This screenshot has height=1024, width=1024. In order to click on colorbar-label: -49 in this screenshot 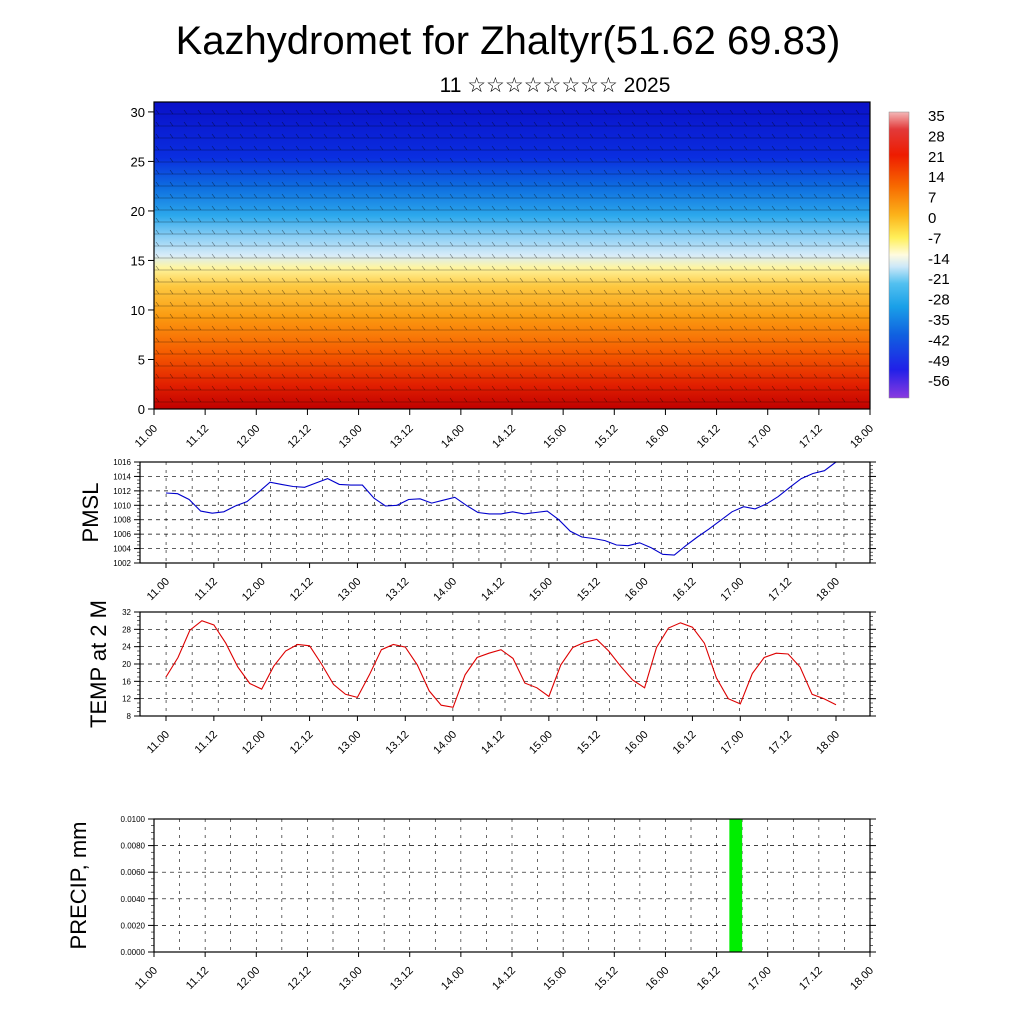, I will do `click(939, 361)`.